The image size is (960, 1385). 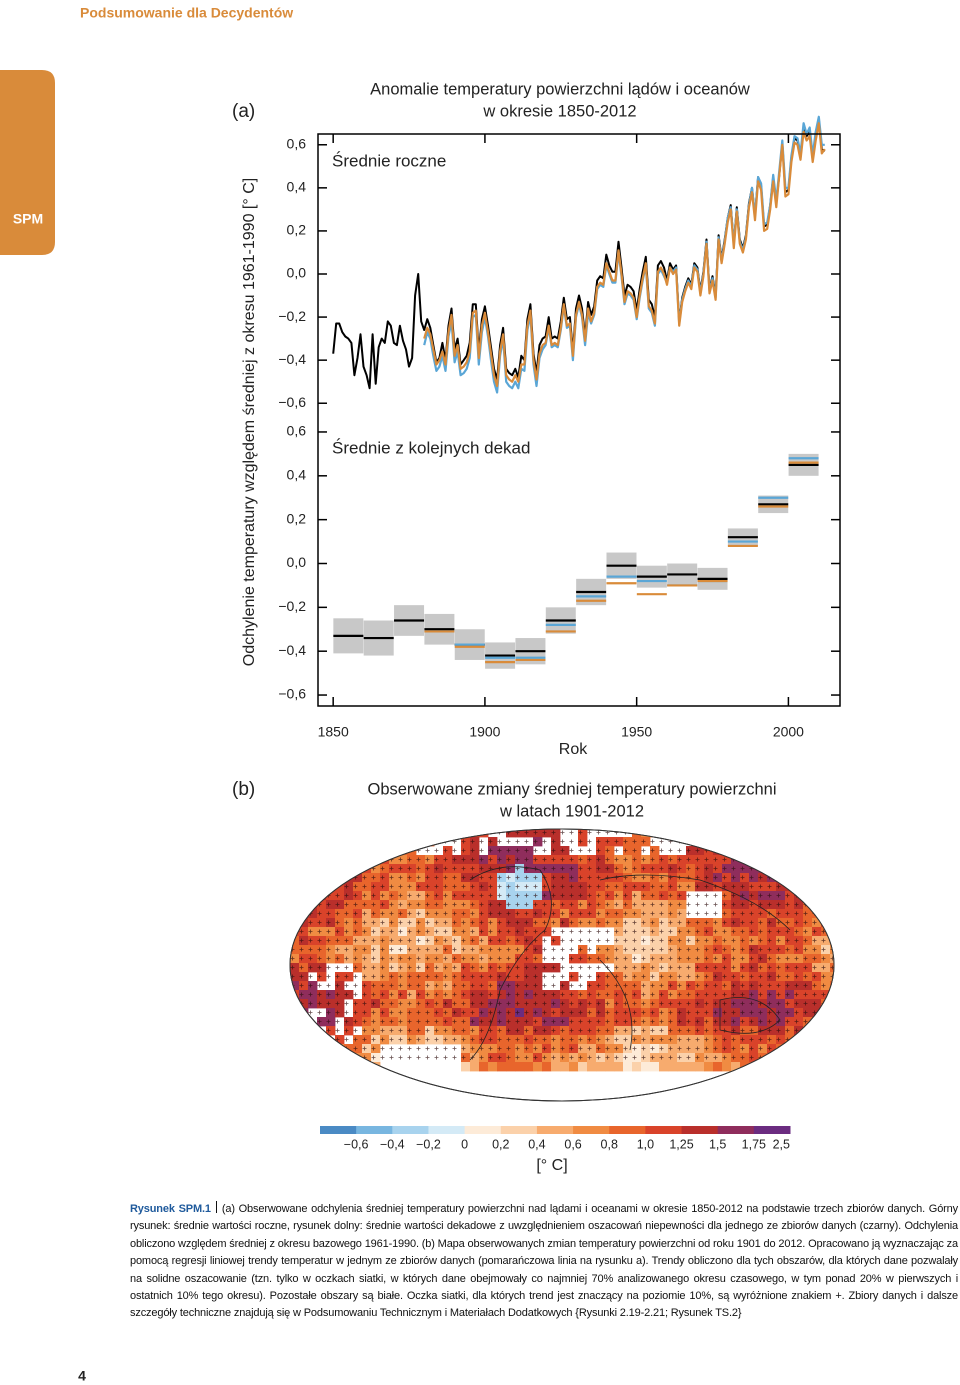 I want to click on colorbar-tick-label: 1,5, so click(x=717, y=1144).